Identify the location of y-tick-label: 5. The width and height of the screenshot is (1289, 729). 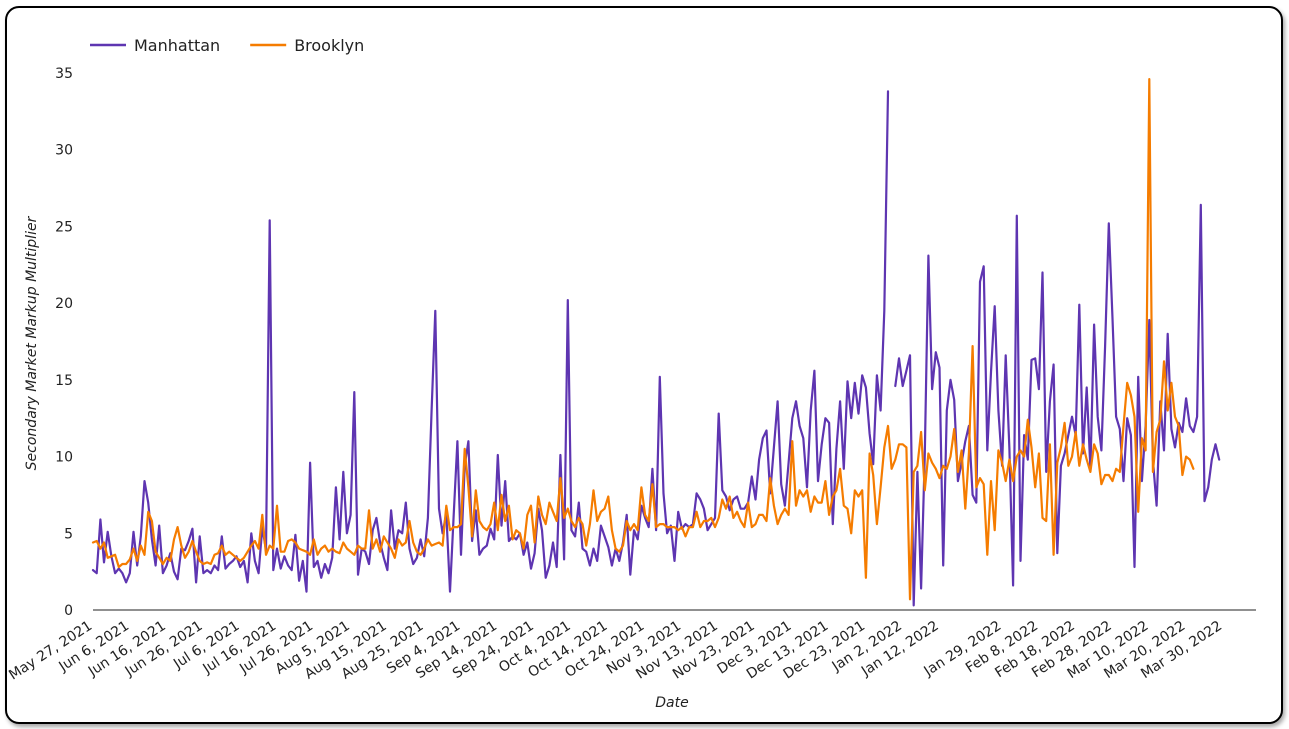
(68, 534).